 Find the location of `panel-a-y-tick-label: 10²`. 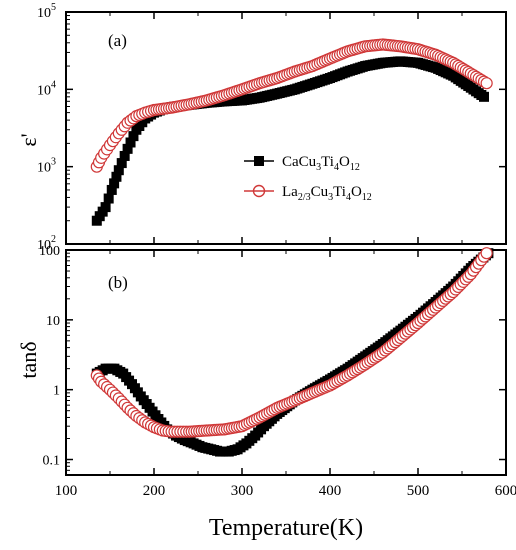

panel-a-y-tick-label: 10² is located at coordinates (46, 243).